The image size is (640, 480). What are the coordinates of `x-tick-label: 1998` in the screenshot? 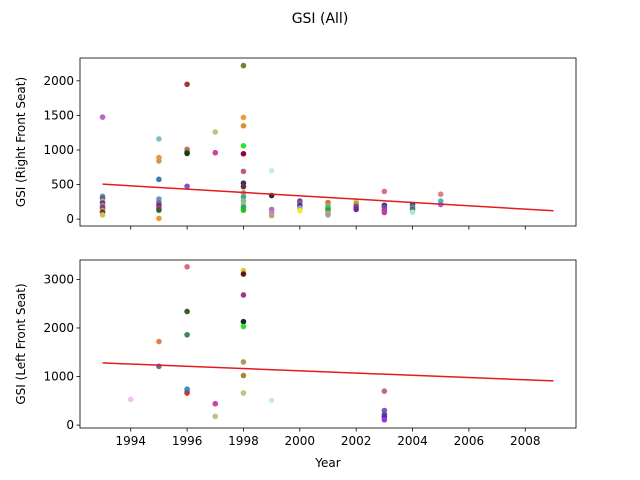 It's located at (243, 441).